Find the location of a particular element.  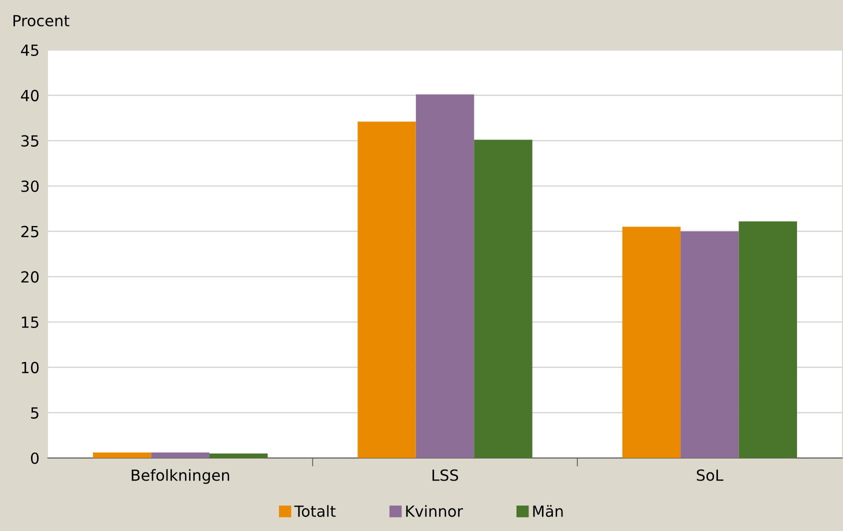

y-tick-label: 45 is located at coordinates (29, 50).